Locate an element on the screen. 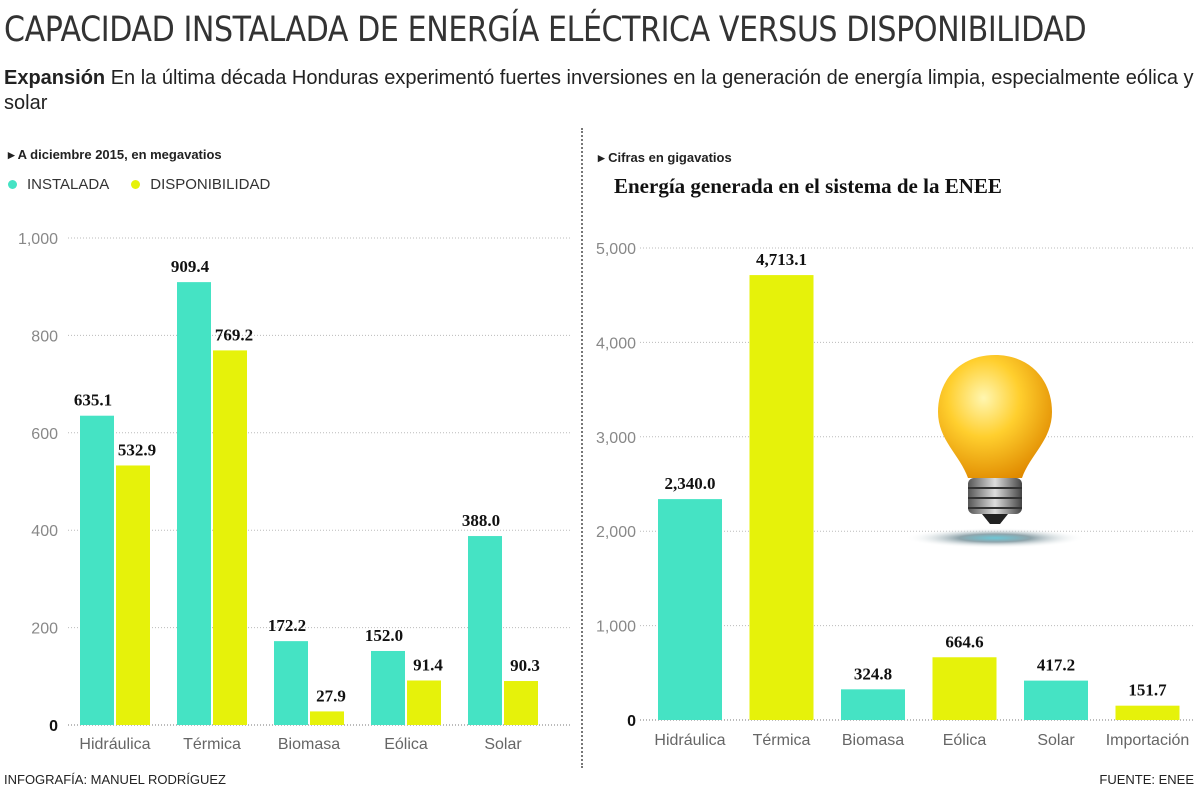 Image resolution: width=1200 pixels, height=794 pixels. data-label: 664.6 is located at coordinates (964, 641).